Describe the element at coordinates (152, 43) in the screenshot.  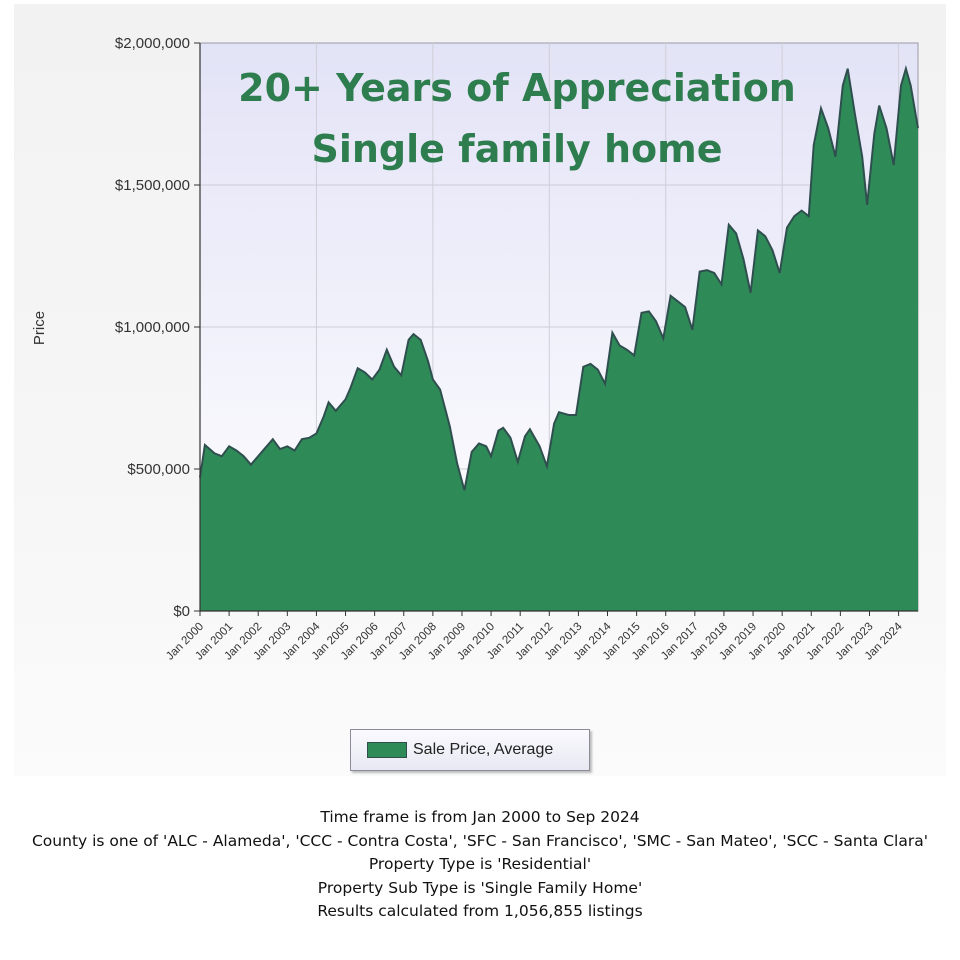
I see `y-tick-label: $2,000,000` at that location.